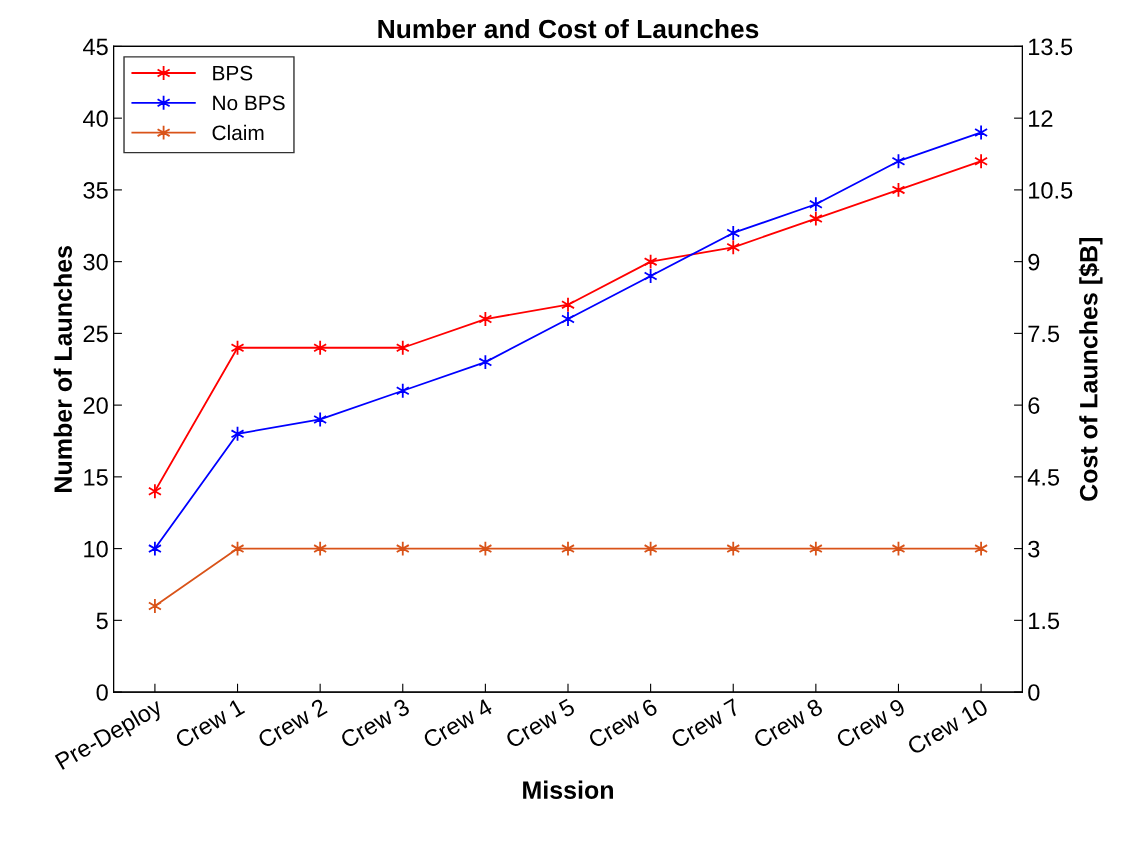  I want to click on y-tick-label: 25, so click(95, 334).